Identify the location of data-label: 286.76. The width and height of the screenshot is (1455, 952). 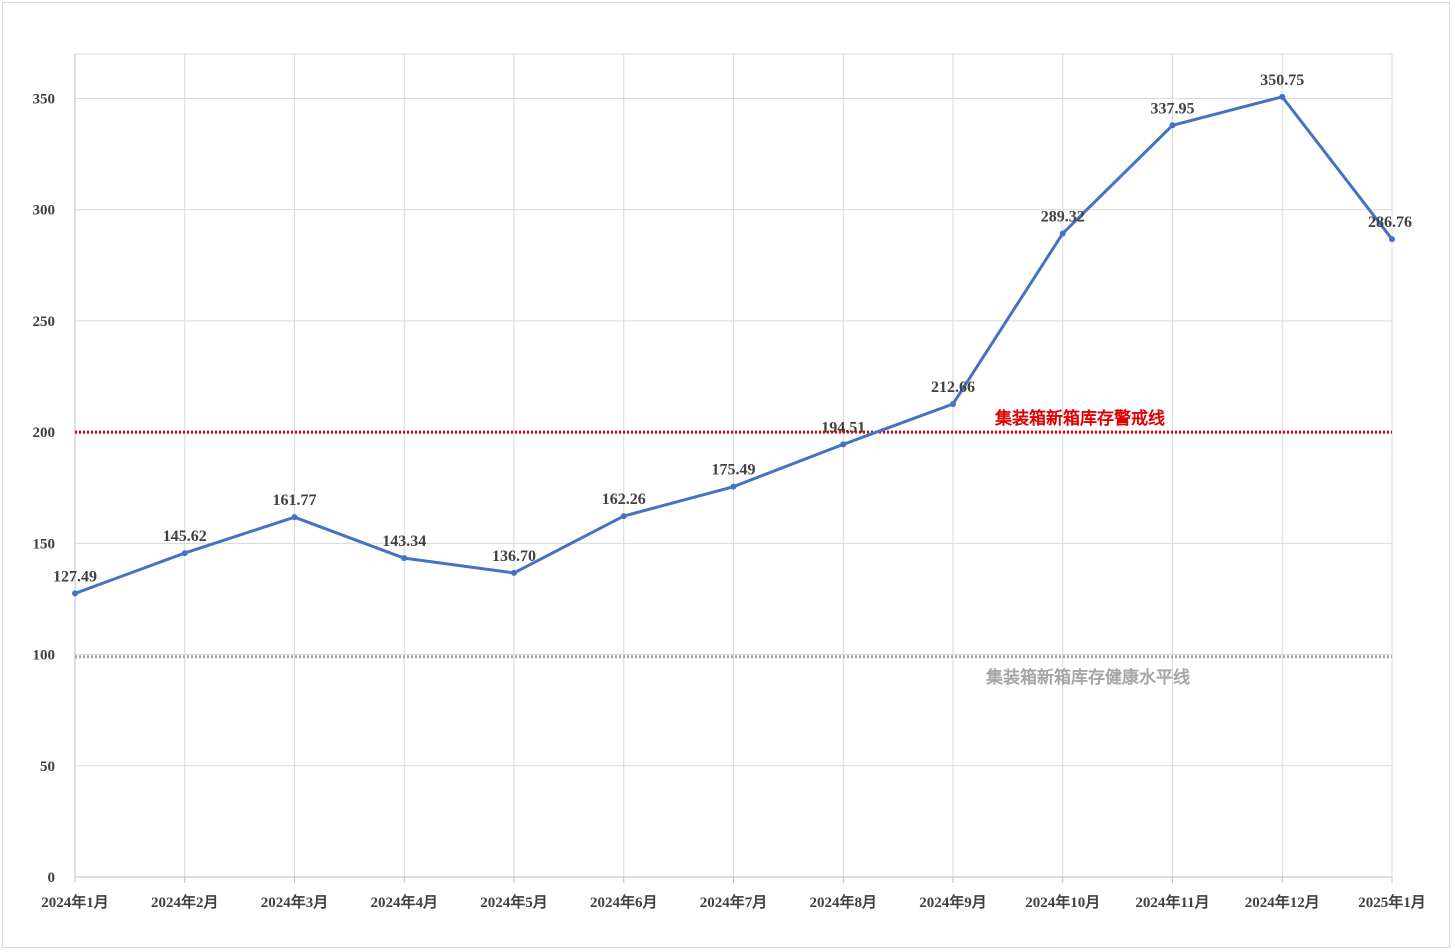
(1390, 222).